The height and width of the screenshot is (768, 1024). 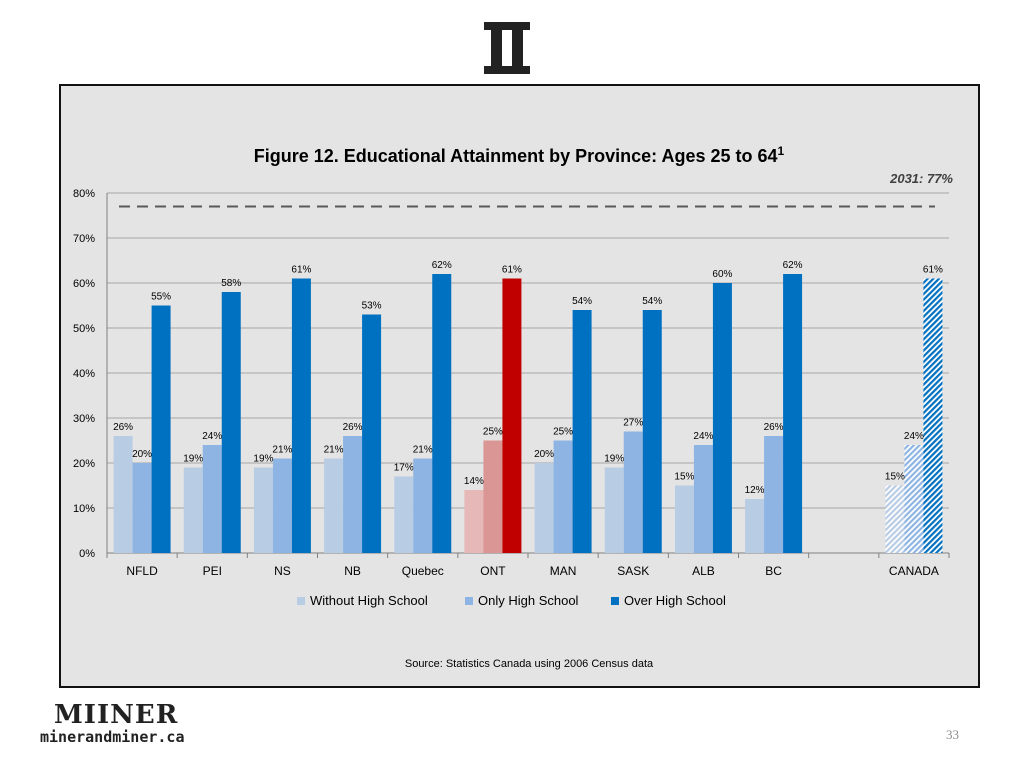 I want to click on data-label: 27%, so click(x=633, y=423).